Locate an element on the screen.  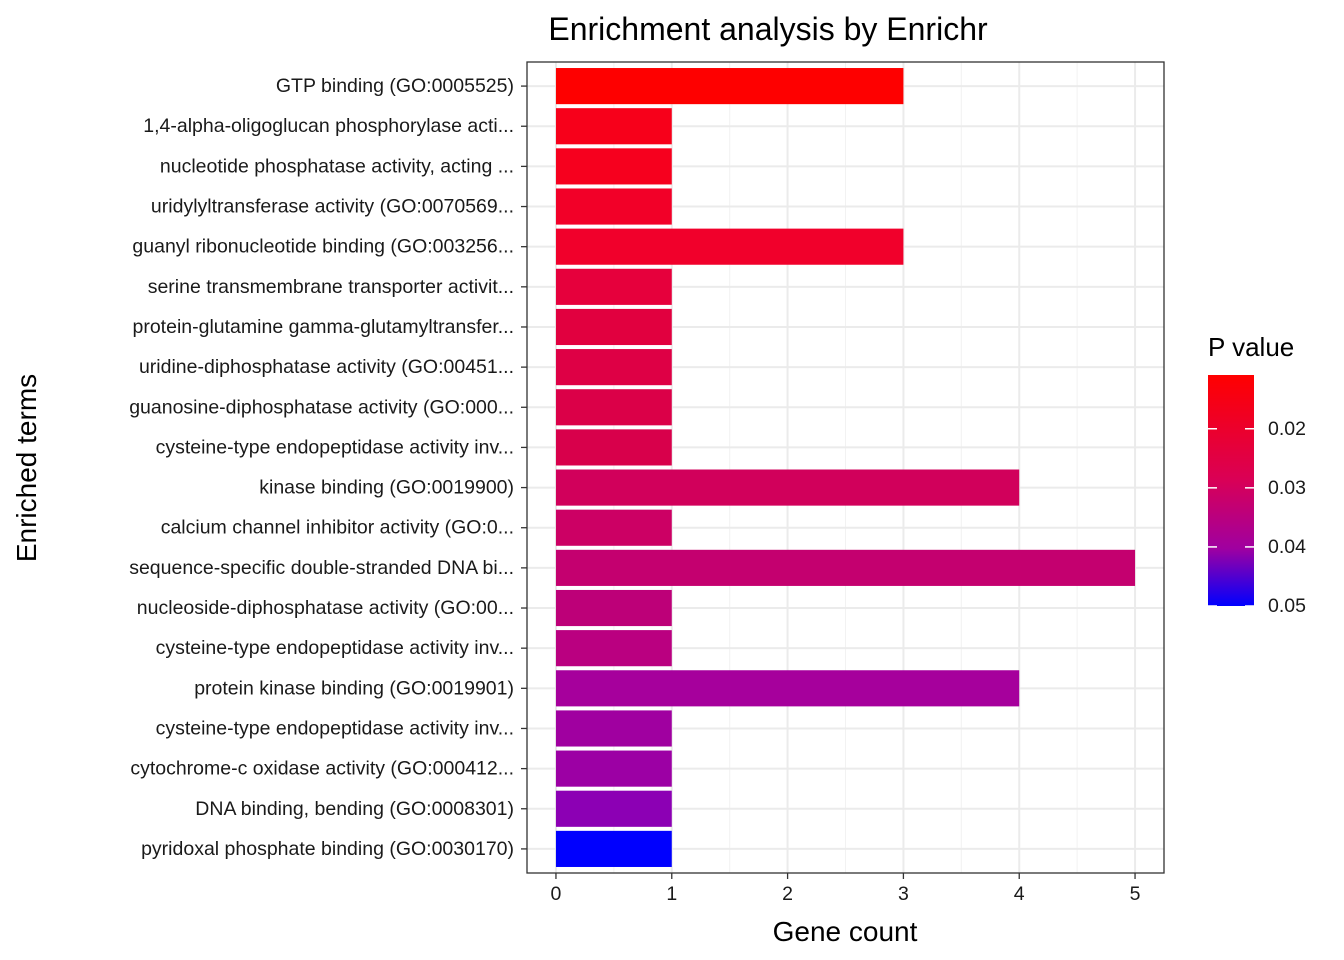
x-axis-ticks: 0 1 2 3 4 5 is located at coordinates (846, 889).